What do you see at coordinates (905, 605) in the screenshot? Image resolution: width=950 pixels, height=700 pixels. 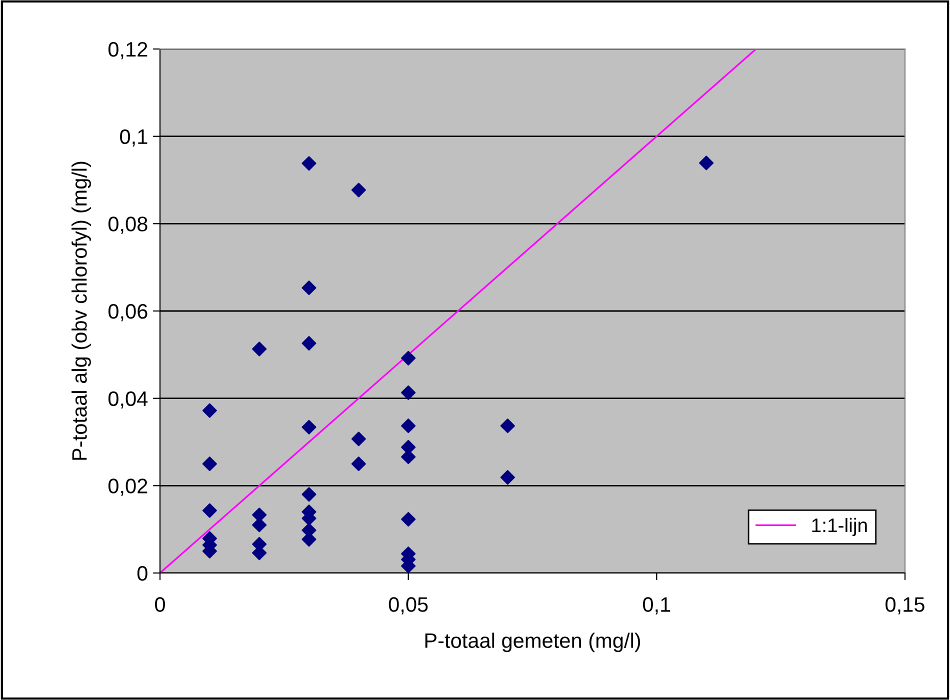 I see `x-tick-label: 0,15` at bounding box center [905, 605].